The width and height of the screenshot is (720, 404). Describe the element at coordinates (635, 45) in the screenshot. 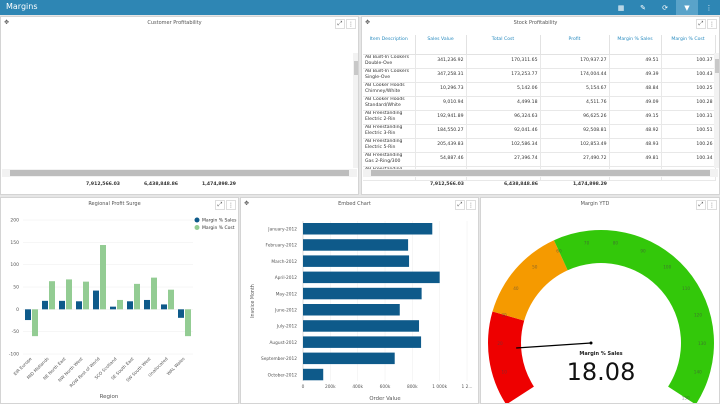

I see `column-header: Margin % Sales` at that location.